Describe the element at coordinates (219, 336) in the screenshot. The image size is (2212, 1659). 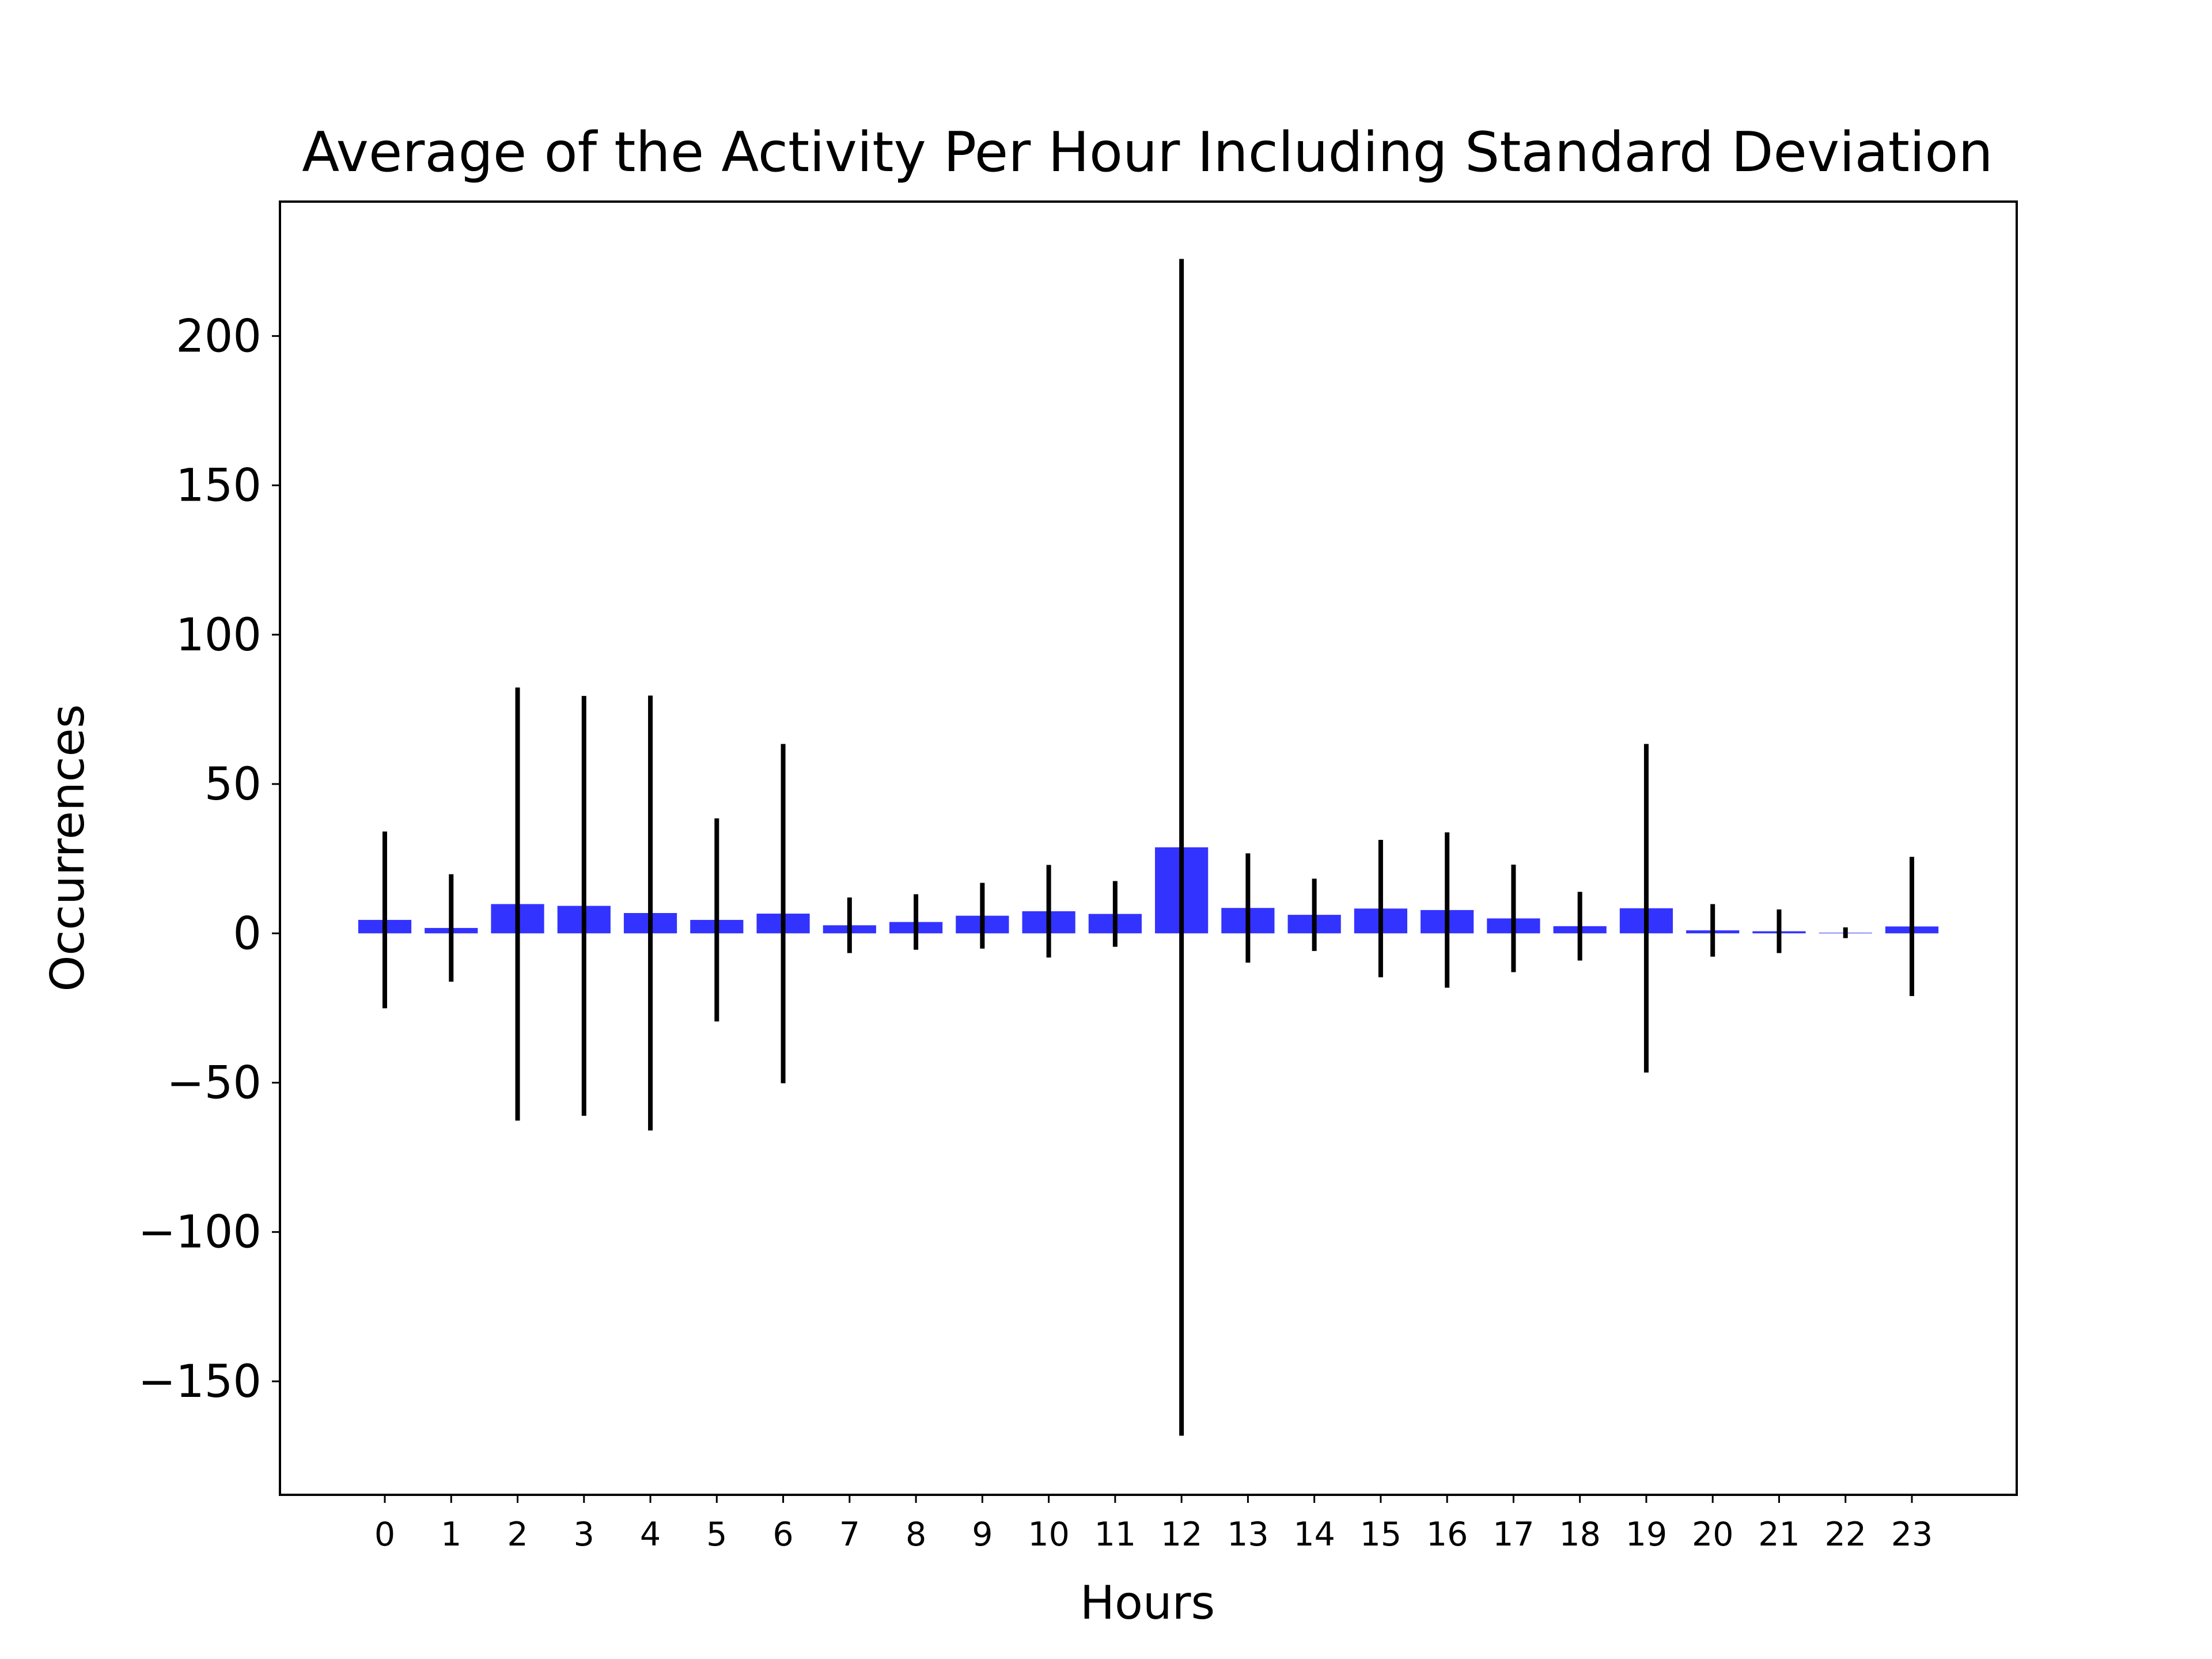
I see `y-tick-label-0: 200` at that location.